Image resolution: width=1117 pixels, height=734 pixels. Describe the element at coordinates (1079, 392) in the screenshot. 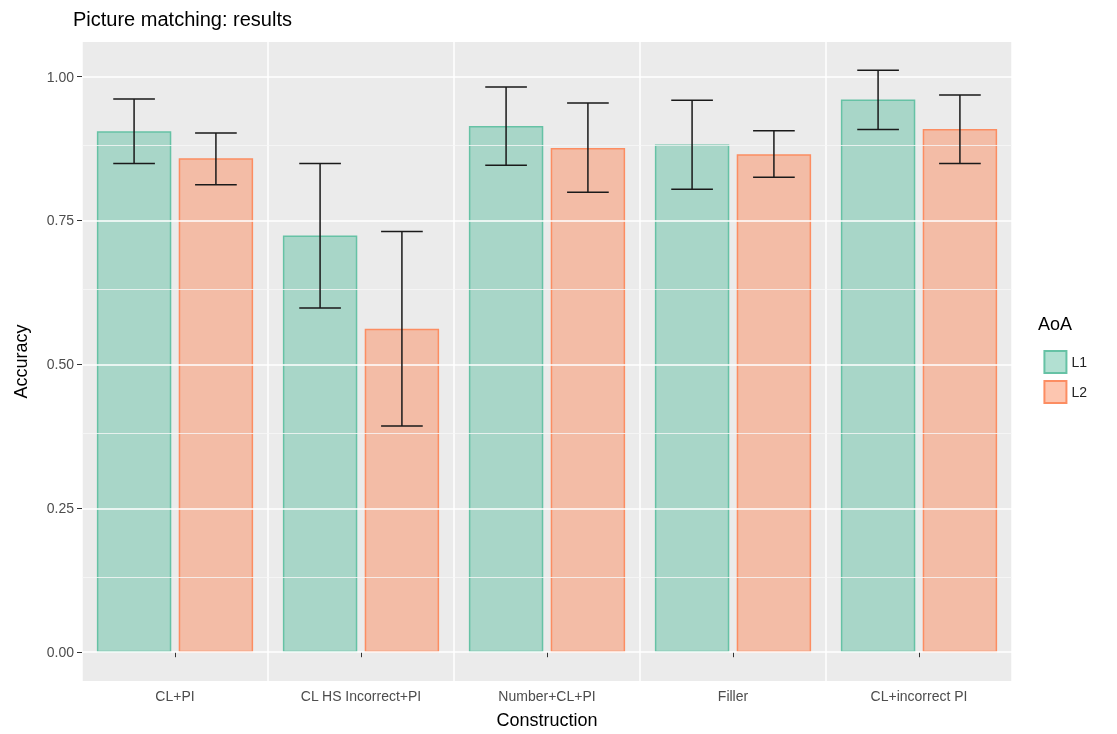

I see `legend-label: L2` at that location.